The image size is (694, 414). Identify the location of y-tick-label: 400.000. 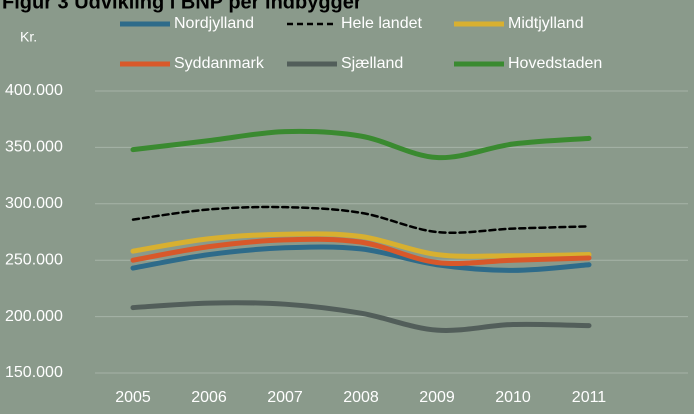
(34, 90).